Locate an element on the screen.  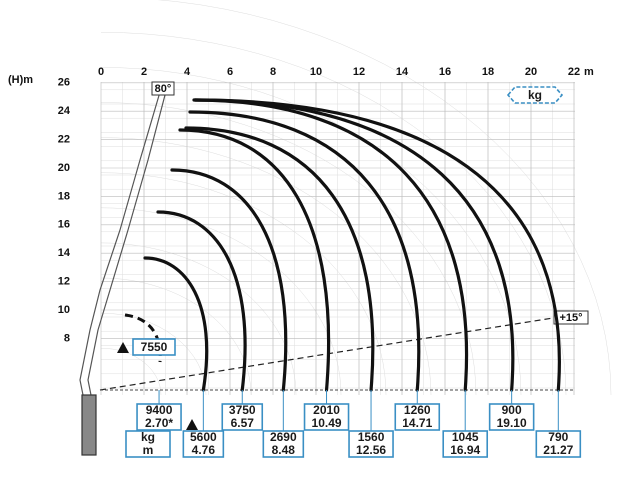
legend-box is located at coordinates (148, 444).